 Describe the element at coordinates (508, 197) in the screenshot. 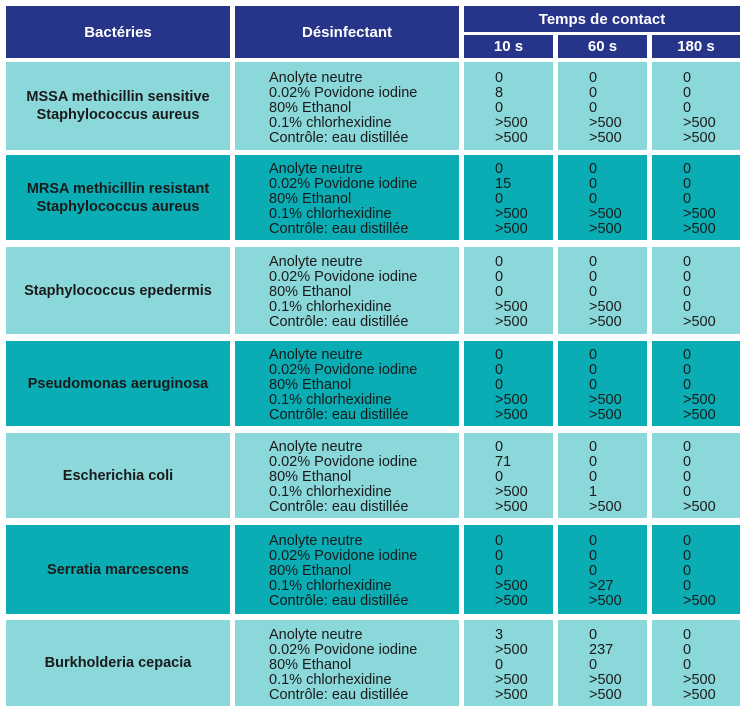

I see `values-10s: 0 15 0 >500 >500` at that location.